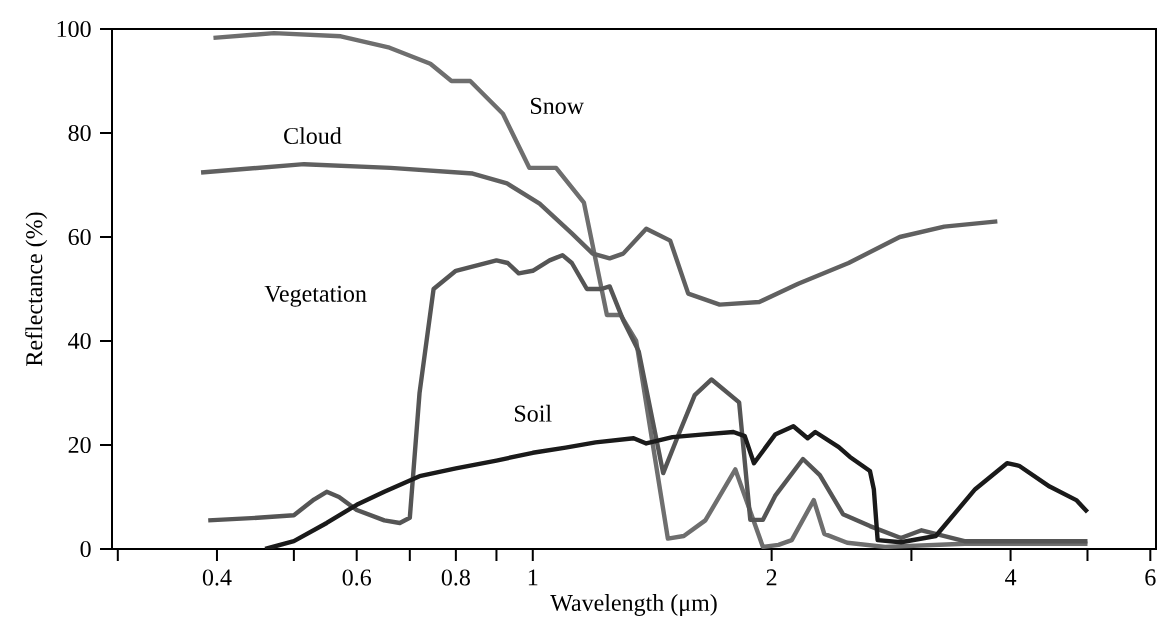  Describe the element at coordinates (633, 605) in the screenshot. I see `x-axis-title: Wavelength (μm)` at that location.